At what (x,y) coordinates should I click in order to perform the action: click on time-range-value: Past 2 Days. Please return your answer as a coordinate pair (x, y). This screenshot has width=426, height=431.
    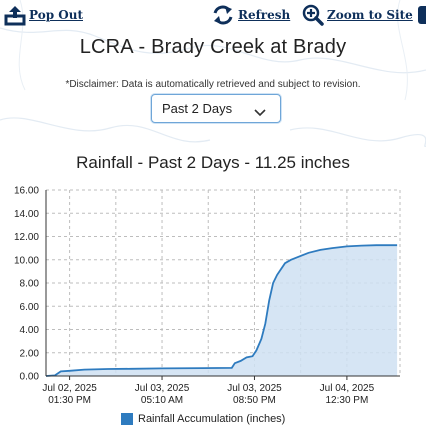
    Looking at the image, I should click on (197, 108).